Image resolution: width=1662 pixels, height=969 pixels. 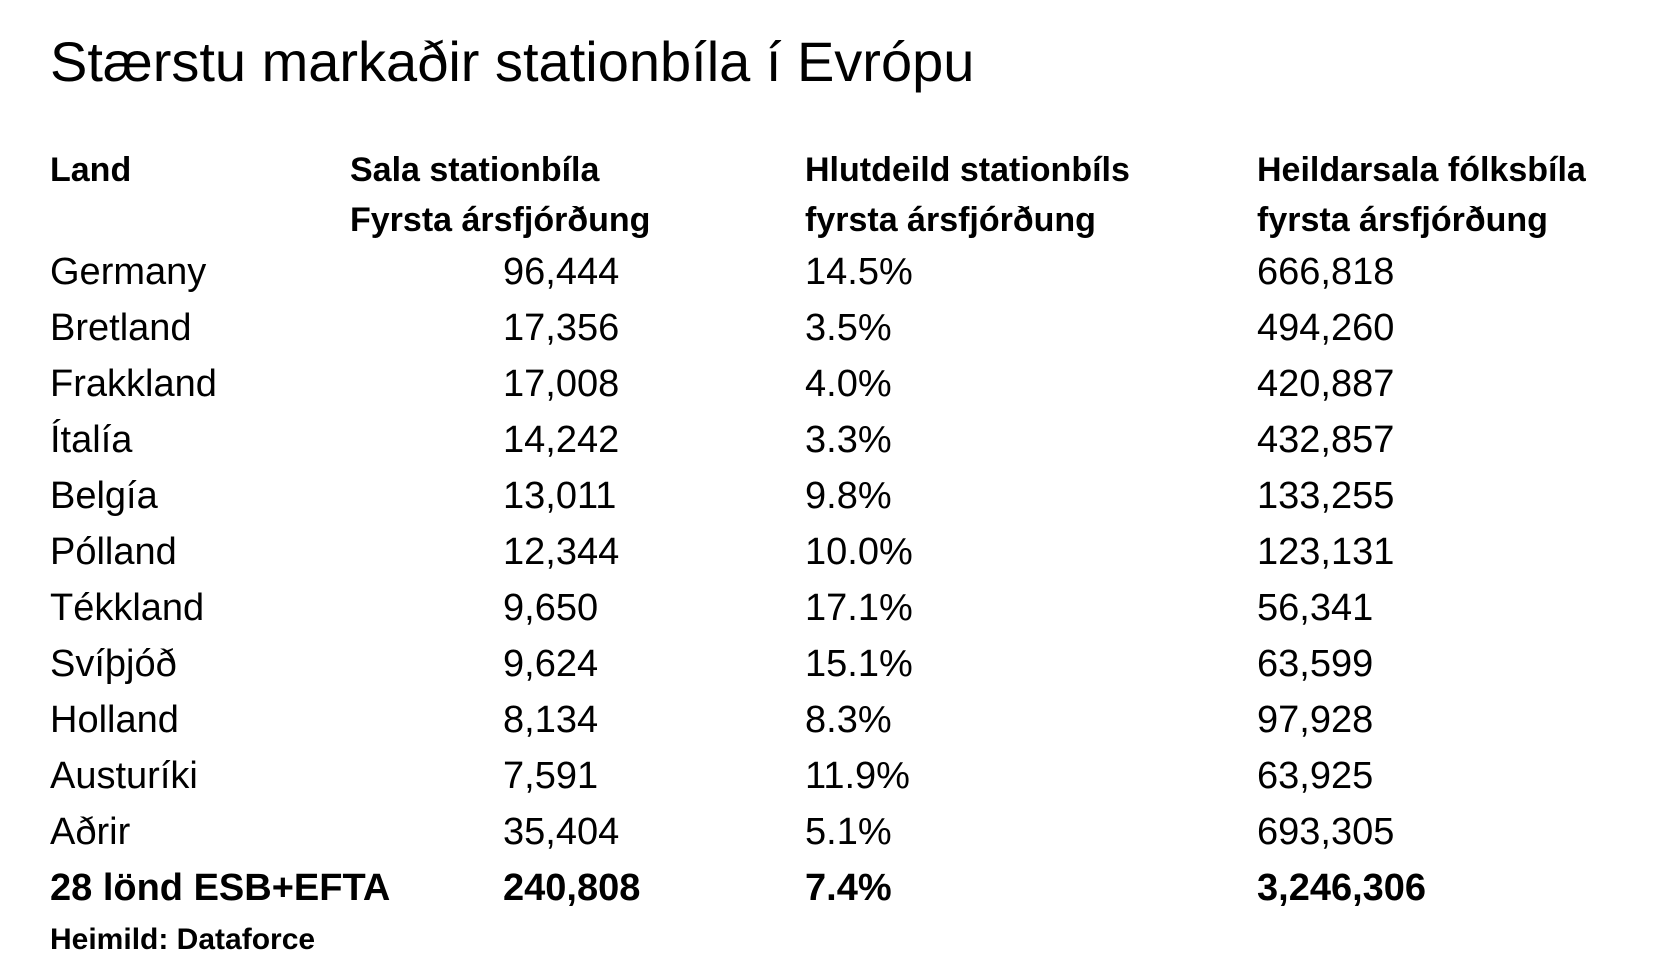 I want to click on cell-country: Belgía, so click(x=104, y=496).